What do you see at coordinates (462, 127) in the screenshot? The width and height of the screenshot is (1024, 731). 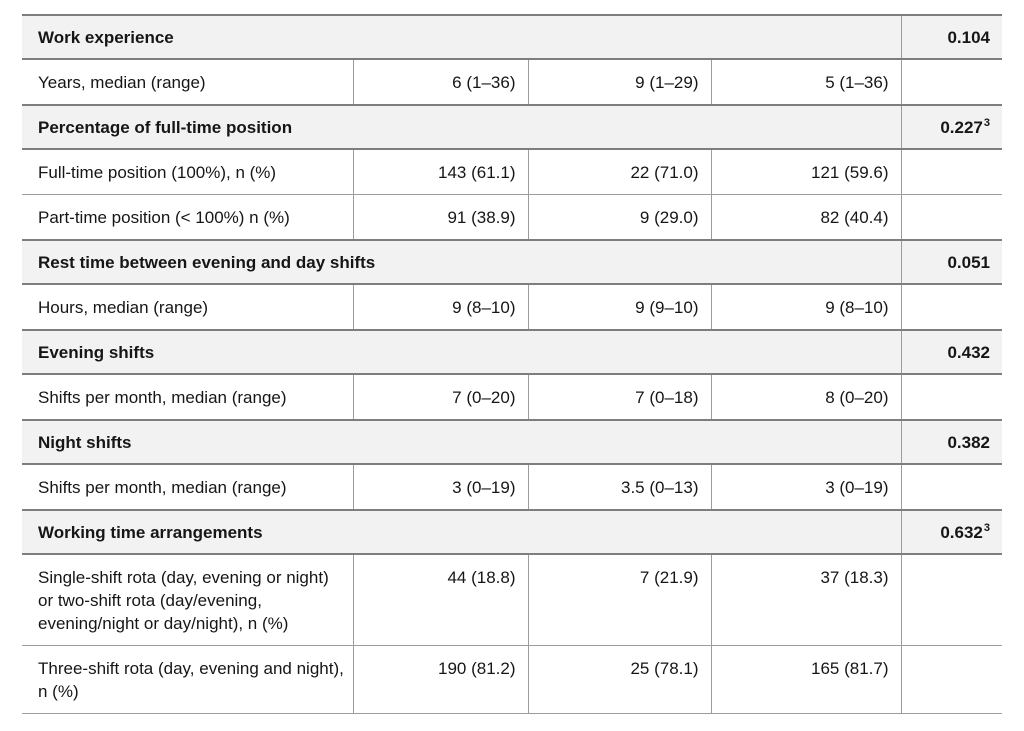 I see `section-title: Percentage of full-time position` at bounding box center [462, 127].